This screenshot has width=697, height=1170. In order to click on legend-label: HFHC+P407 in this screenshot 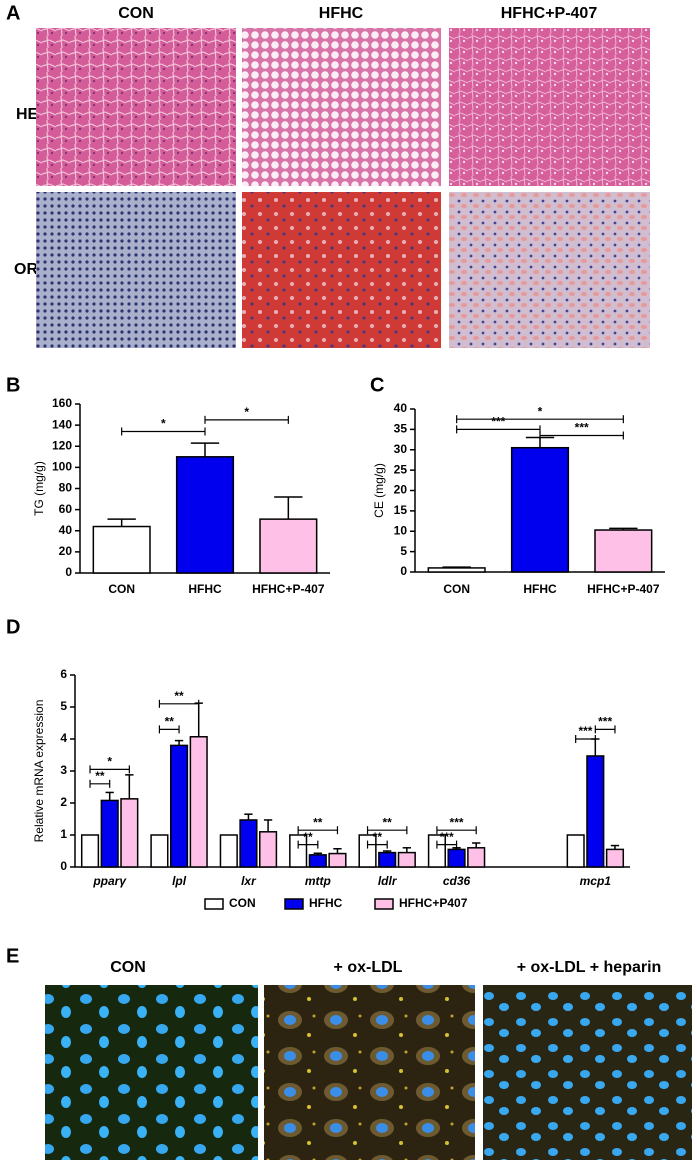, I will do `click(433, 903)`.